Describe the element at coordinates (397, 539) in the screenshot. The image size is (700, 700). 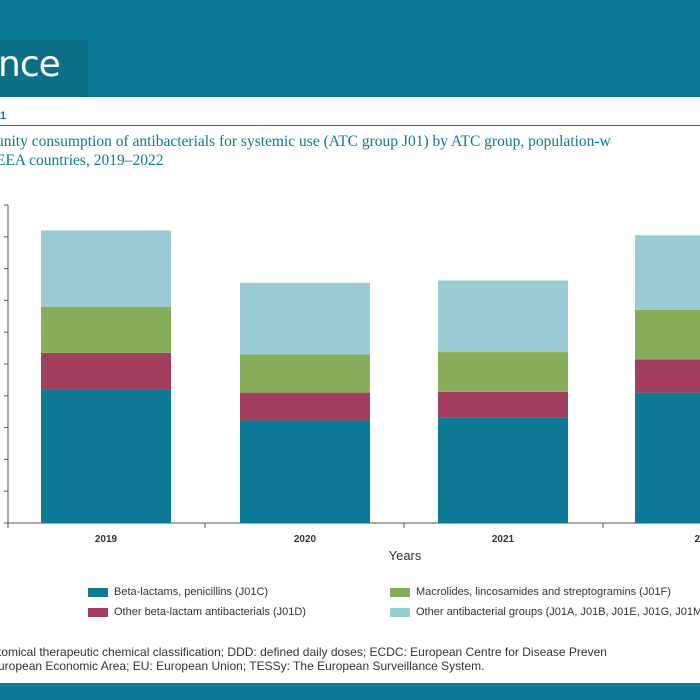
I see `x-tick-labels: 2019 2020 2021 20` at that location.